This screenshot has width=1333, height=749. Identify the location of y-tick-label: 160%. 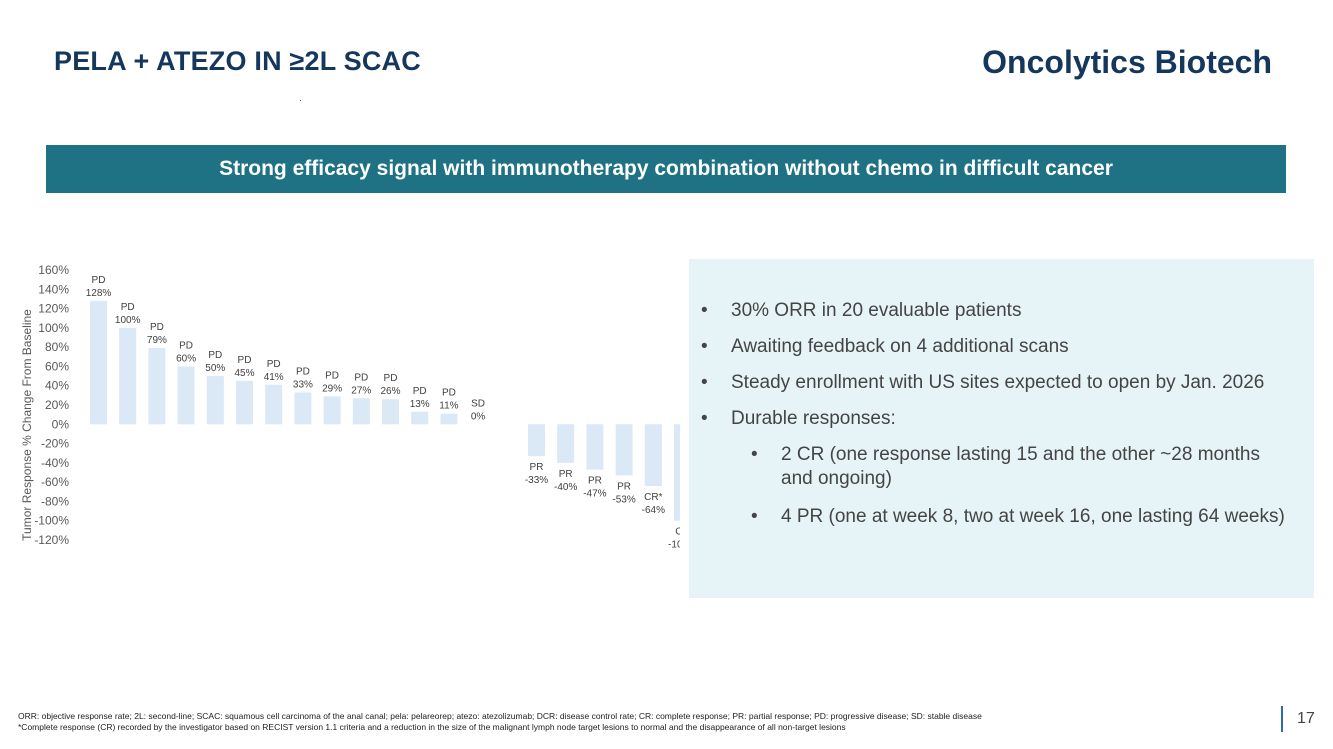
(53, 270).